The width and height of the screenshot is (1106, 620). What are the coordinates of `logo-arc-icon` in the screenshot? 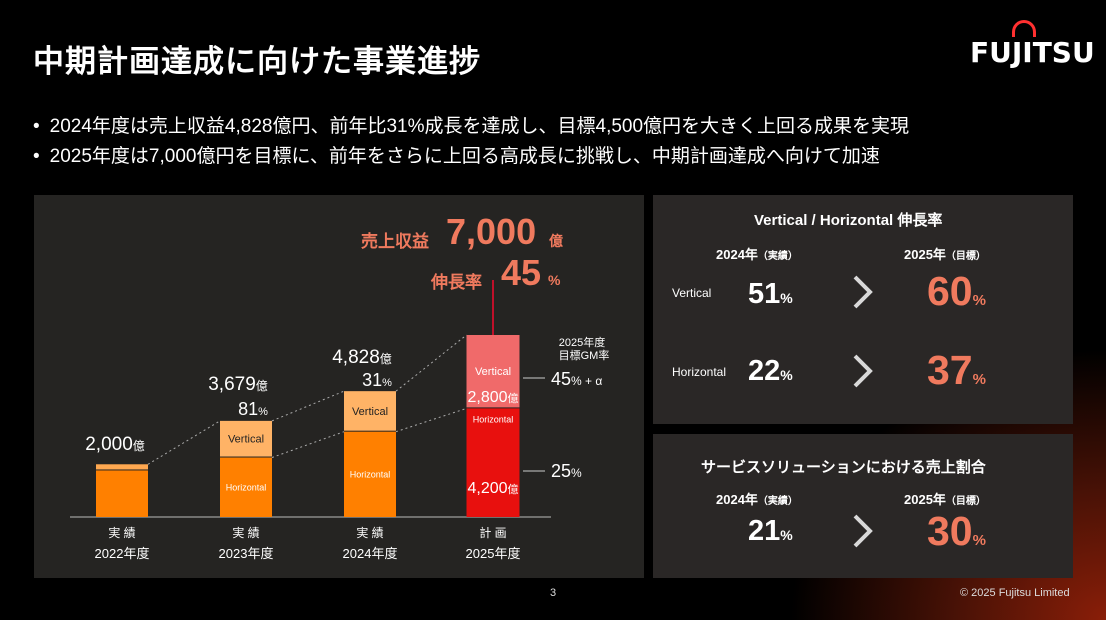 It's located at (1024, 28).